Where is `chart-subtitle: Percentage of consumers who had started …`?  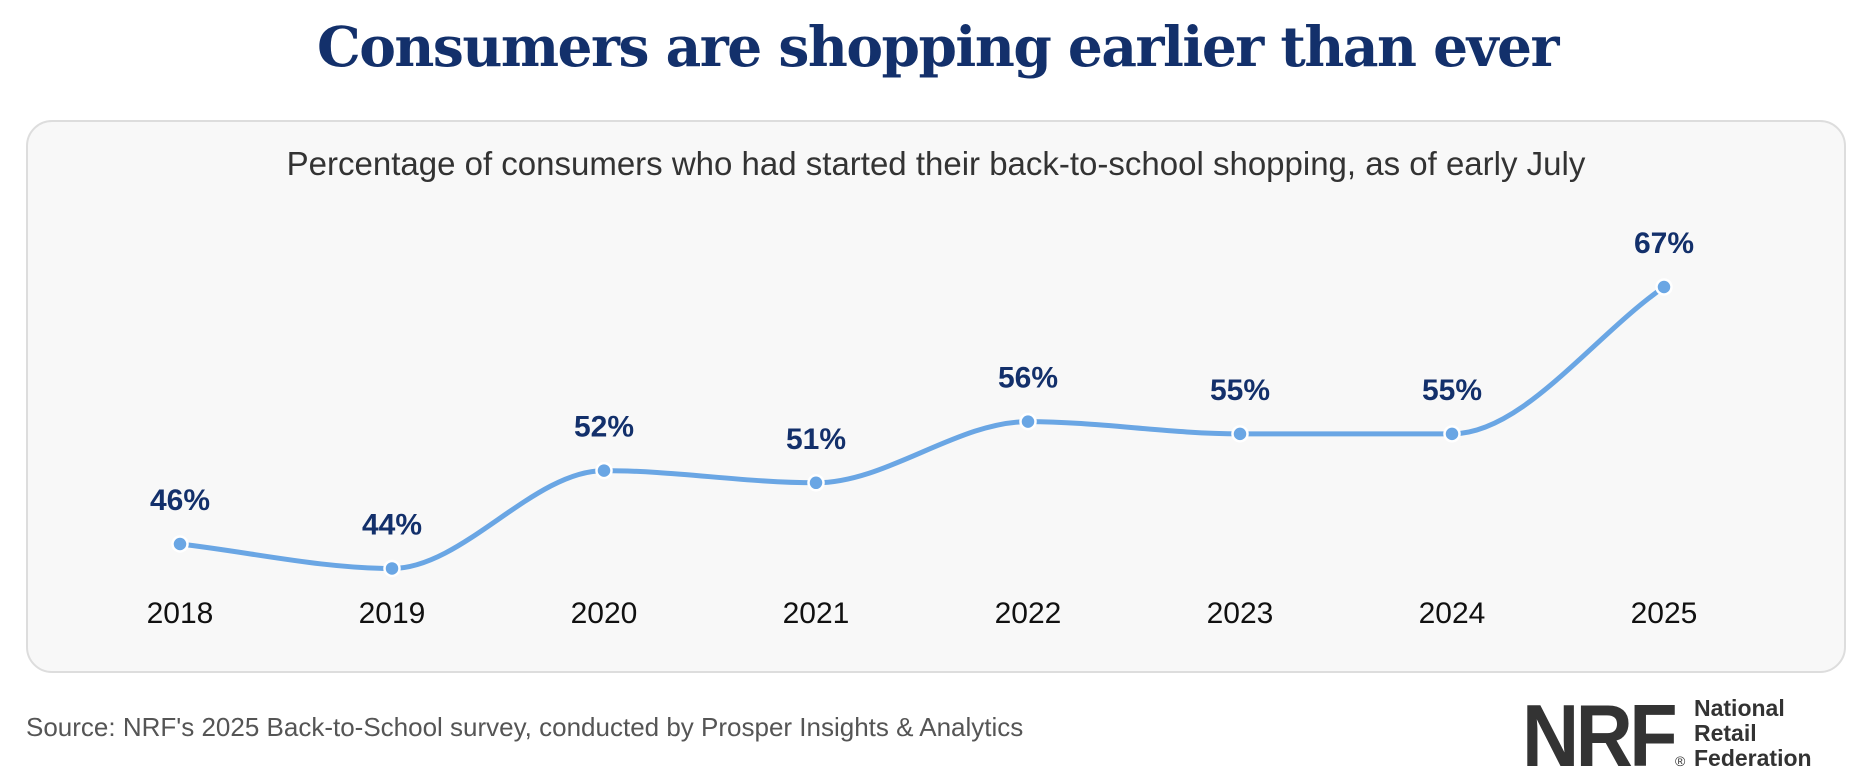
chart-subtitle: Percentage of consumers who had started … is located at coordinates (936, 163).